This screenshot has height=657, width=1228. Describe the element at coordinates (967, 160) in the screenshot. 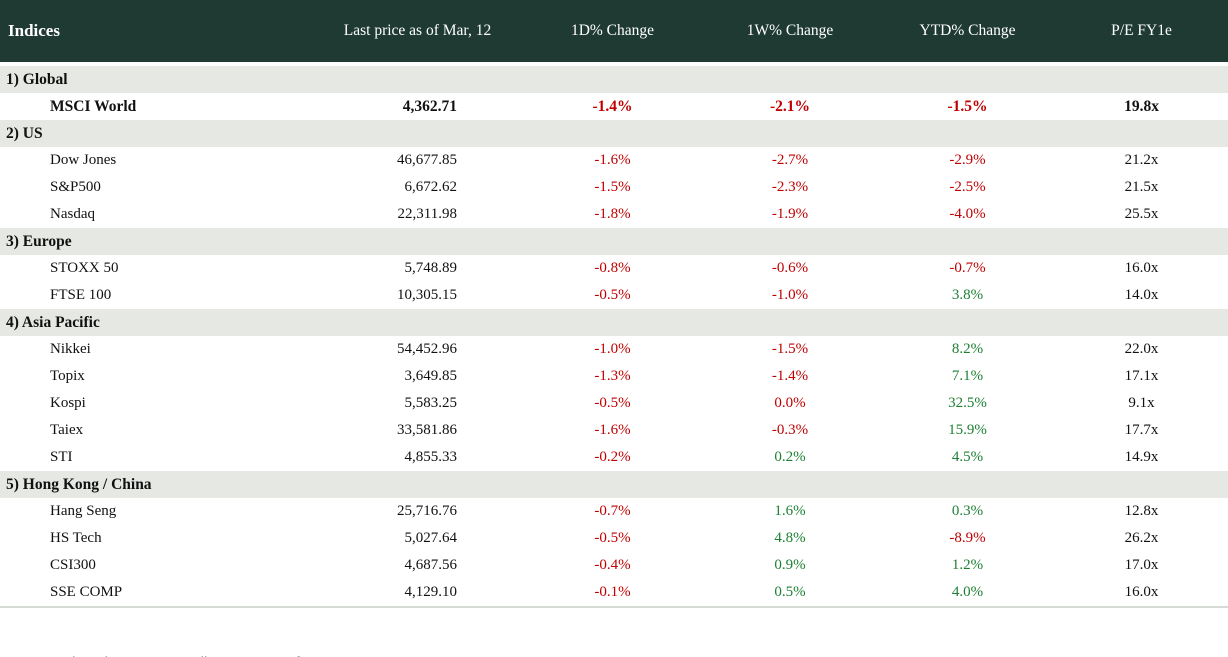

I see `change-ytd: -2.9%` at that location.